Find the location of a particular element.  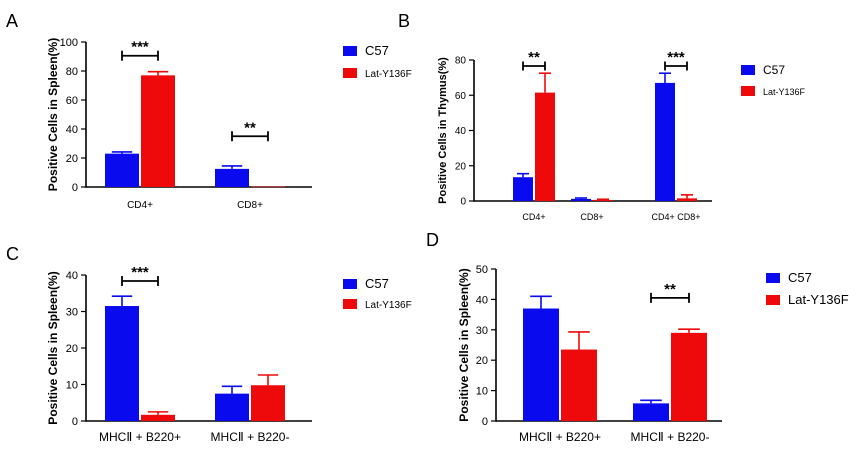

y-tick-label: 100 is located at coordinates (69, 43).